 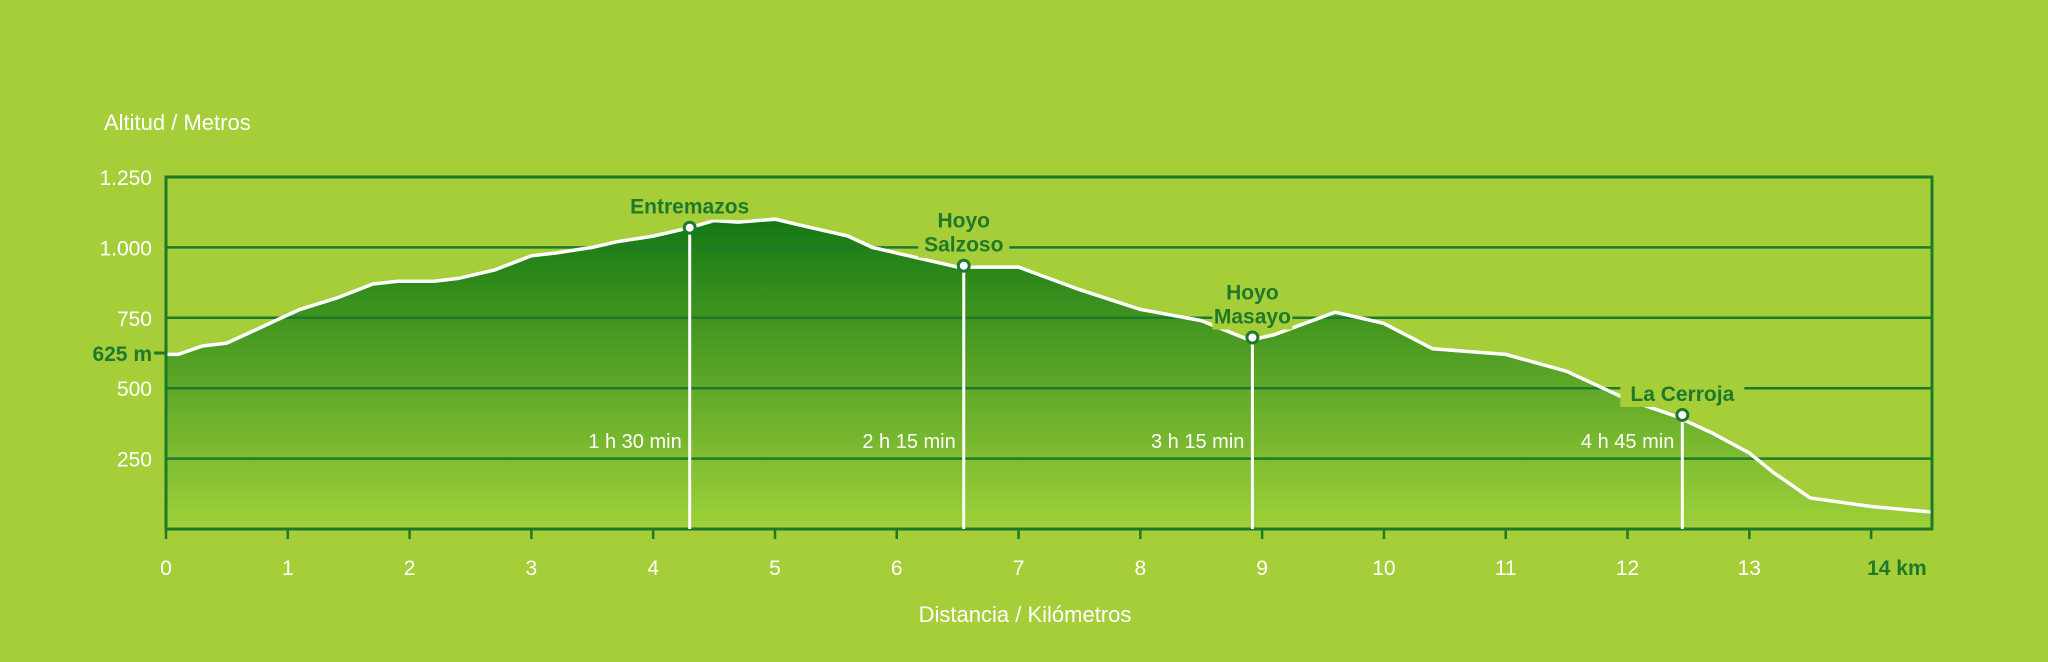 I want to click on y-axis-ticks: 1.250 1.000 750 500 250, so click(x=125, y=319).